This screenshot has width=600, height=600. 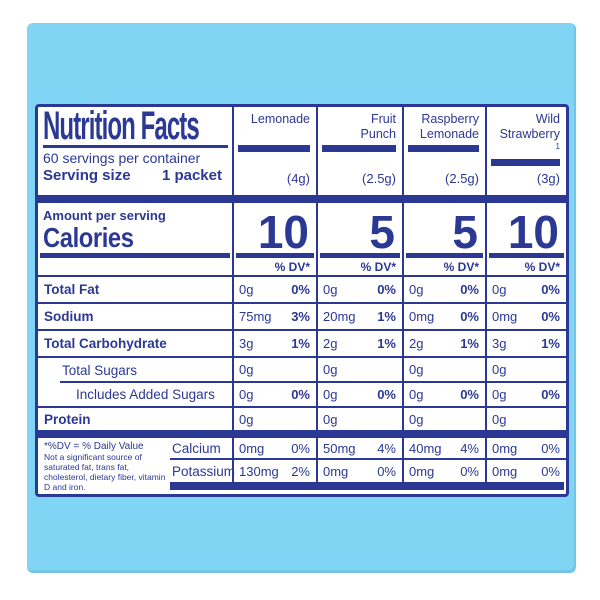 What do you see at coordinates (368, 471) in the screenshot?
I see `mineral-row-potassium: Potassium 130mg 2% 0mg 0% 0mg 0% 0mg 0%` at bounding box center [368, 471].